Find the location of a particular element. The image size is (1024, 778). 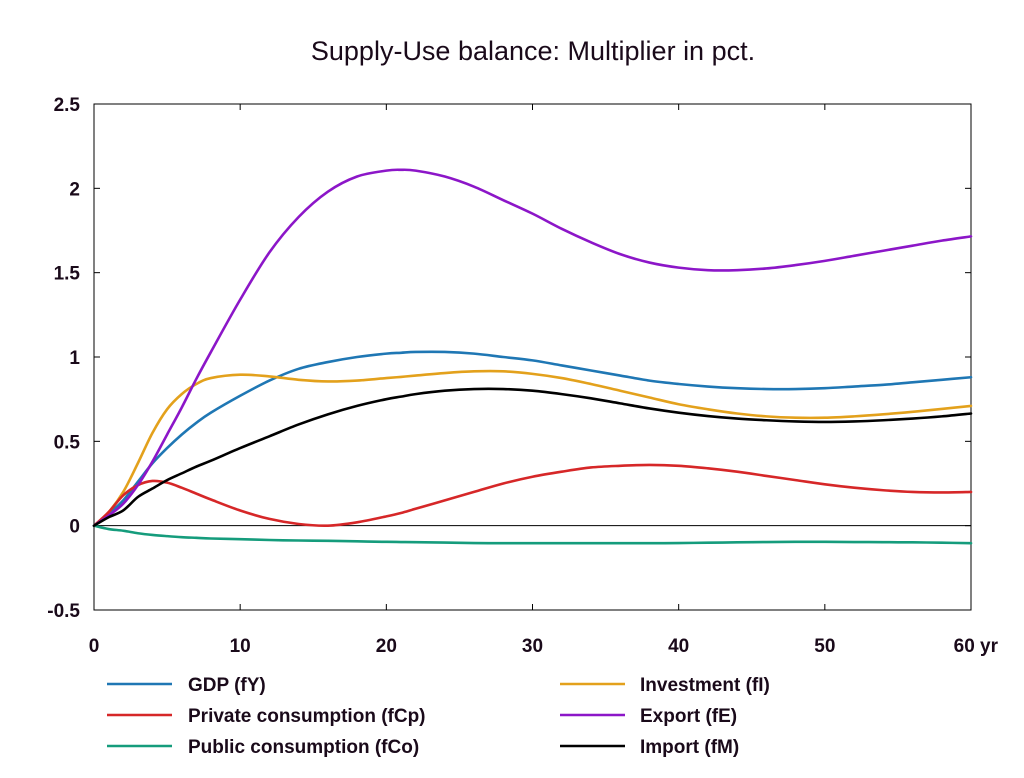

y-tick-label: 0.5 is located at coordinates (67, 442).